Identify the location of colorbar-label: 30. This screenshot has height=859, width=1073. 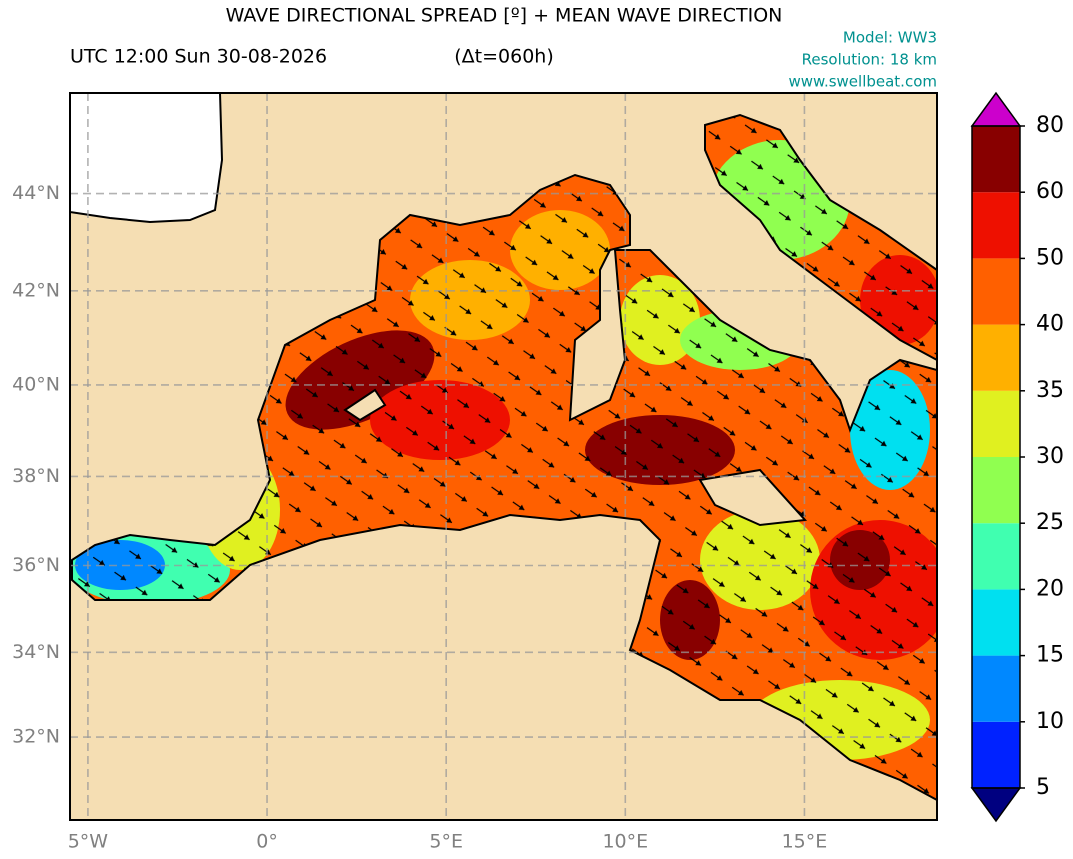
(1050, 456).